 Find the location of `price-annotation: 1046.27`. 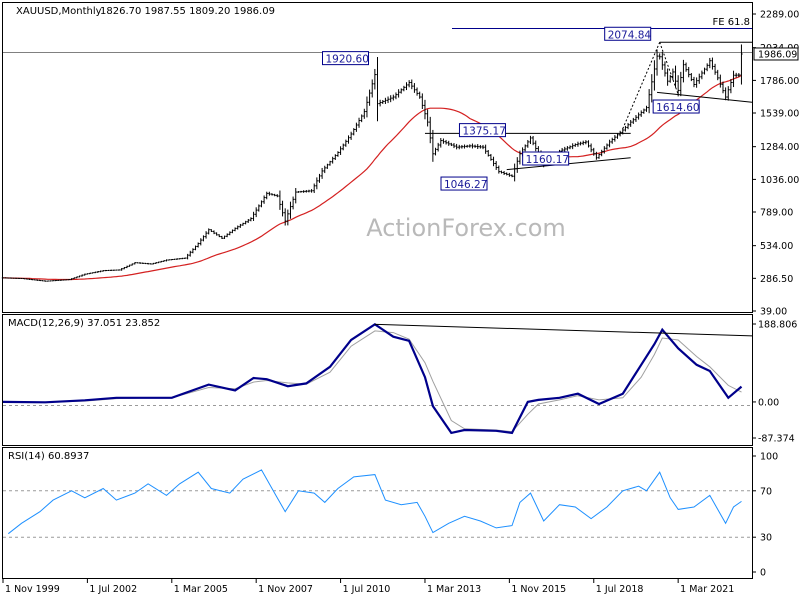

price-annotation: 1046.27 is located at coordinates (464, 183).